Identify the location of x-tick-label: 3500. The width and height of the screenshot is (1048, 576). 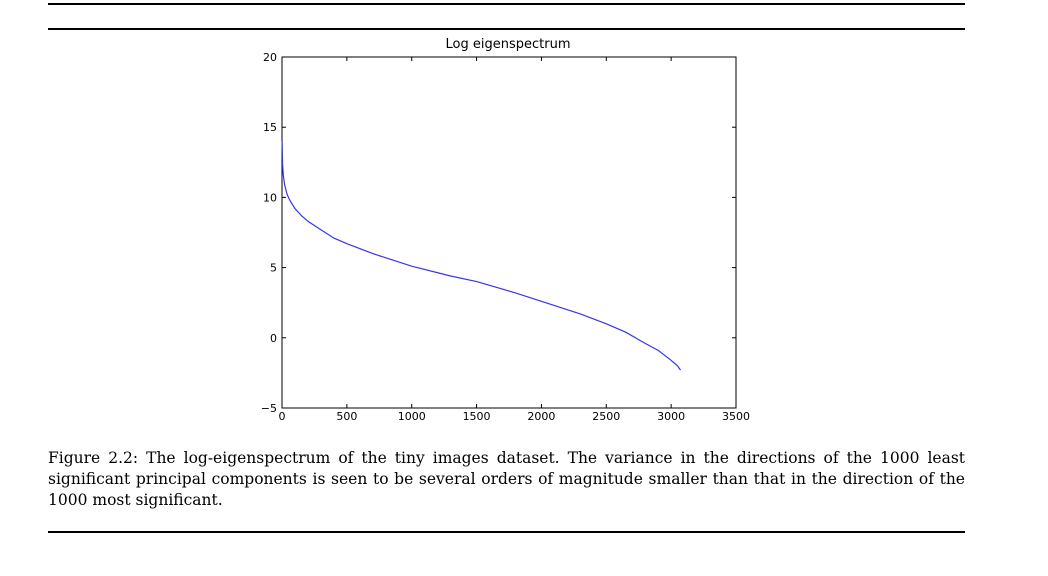
(736, 416).